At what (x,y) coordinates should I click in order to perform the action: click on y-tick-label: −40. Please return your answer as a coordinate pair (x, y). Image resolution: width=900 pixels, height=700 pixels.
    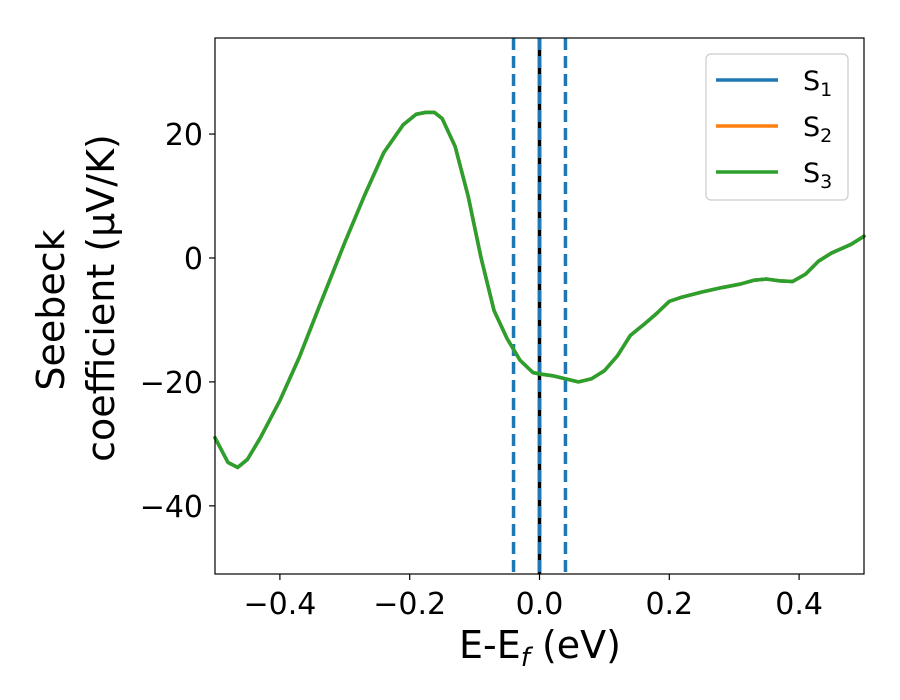
    Looking at the image, I should click on (171, 507).